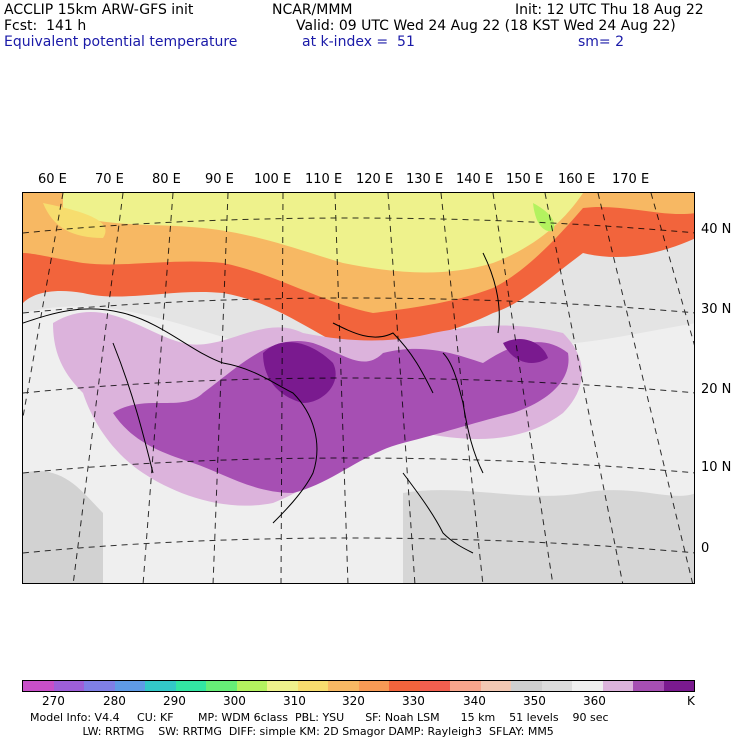  What do you see at coordinates (705, 548) in the screenshot?
I see `latitude-label: 0` at bounding box center [705, 548].